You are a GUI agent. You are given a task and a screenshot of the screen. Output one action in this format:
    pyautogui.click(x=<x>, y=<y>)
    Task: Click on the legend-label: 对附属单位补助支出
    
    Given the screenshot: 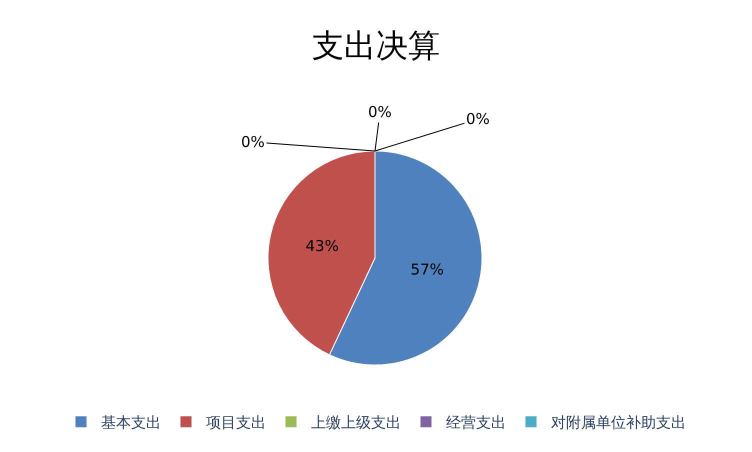 What is the action you would take?
    pyautogui.click(x=618, y=423)
    